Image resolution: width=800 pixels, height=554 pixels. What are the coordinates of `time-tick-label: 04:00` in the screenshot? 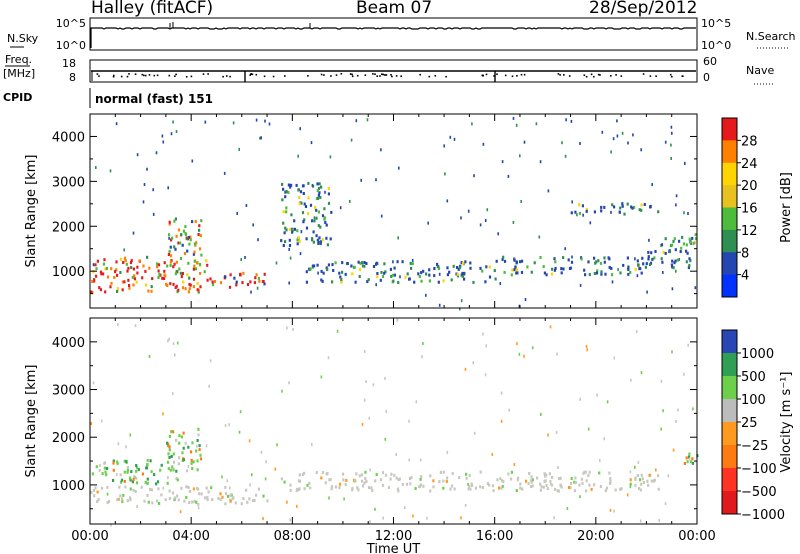 It's located at (190, 536).